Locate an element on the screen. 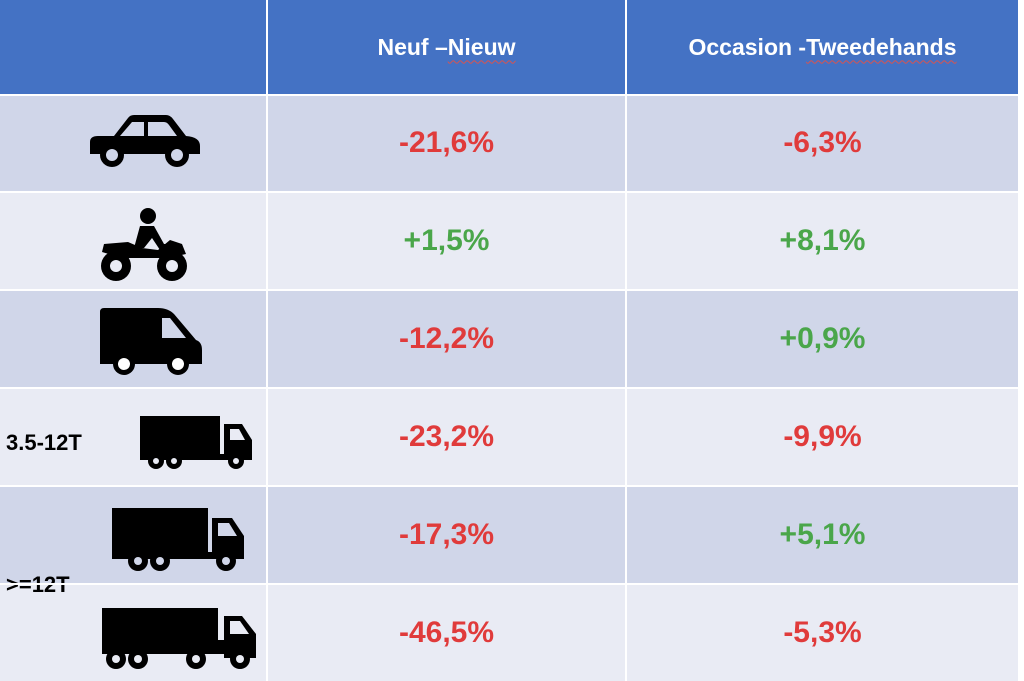 The width and height of the screenshot is (1024, 681). table-row: 3.5-12T -23,2% -9,9% is located at coordinates (509, 437).